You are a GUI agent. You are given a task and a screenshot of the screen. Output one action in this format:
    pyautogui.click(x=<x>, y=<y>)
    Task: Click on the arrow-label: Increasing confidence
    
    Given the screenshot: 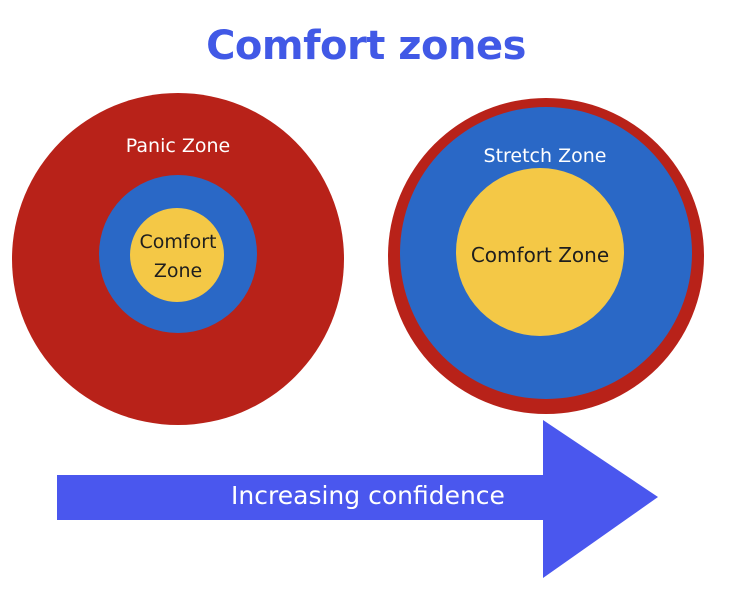 What is the action you would take?
    pyautogui.click(x=368, y=495)
    